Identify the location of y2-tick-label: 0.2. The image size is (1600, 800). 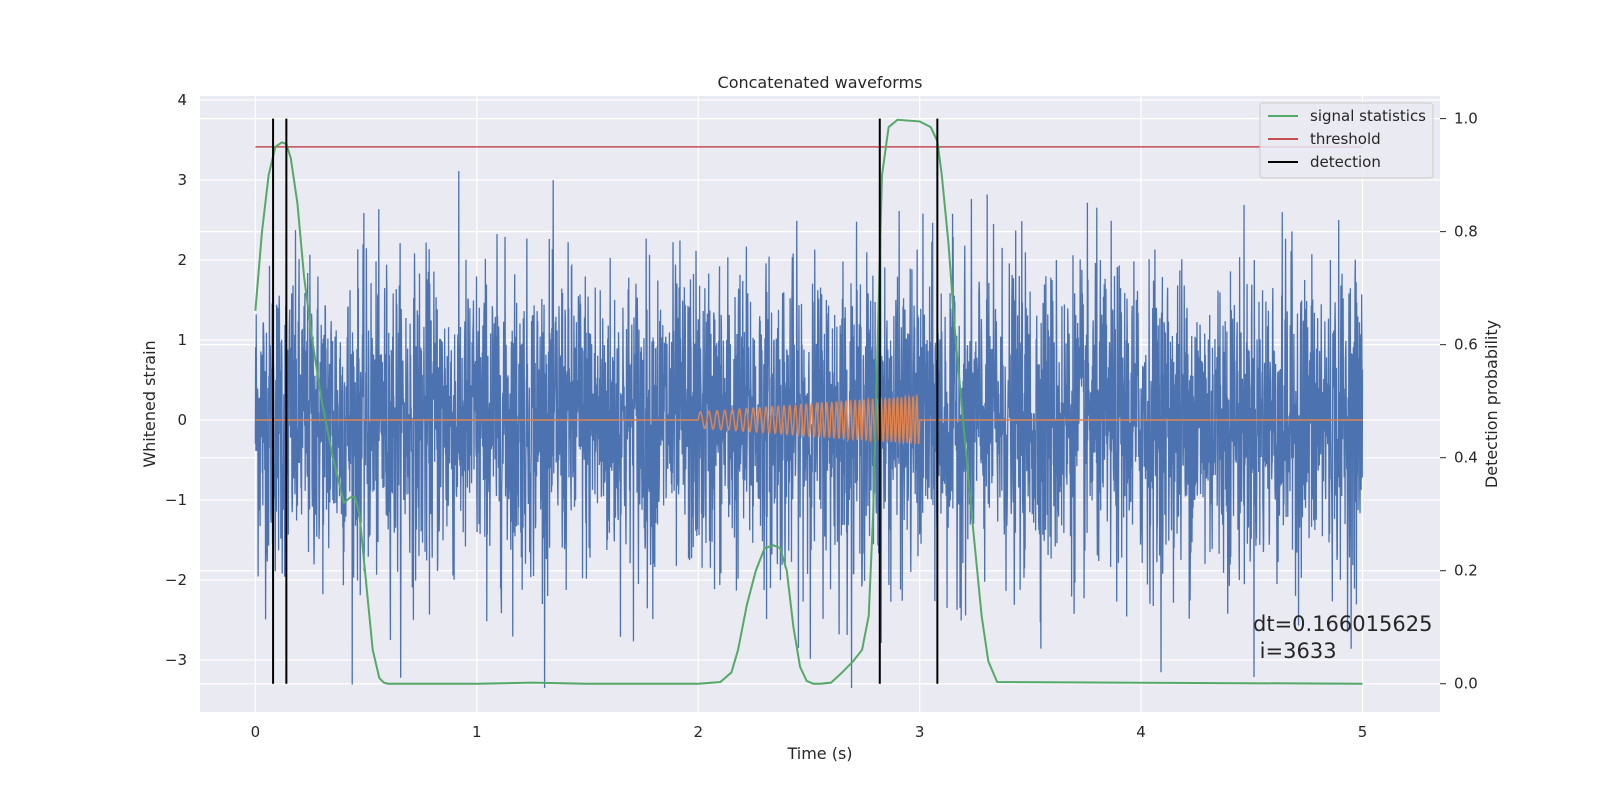
(1466, 571).